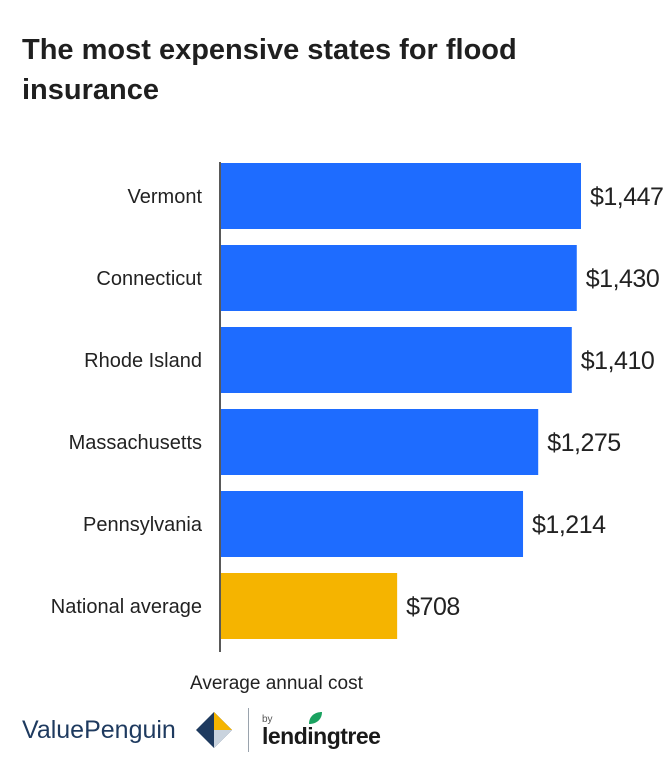 The image size is (666, 780). I want to click on category-label: National average, so click(126, 607).